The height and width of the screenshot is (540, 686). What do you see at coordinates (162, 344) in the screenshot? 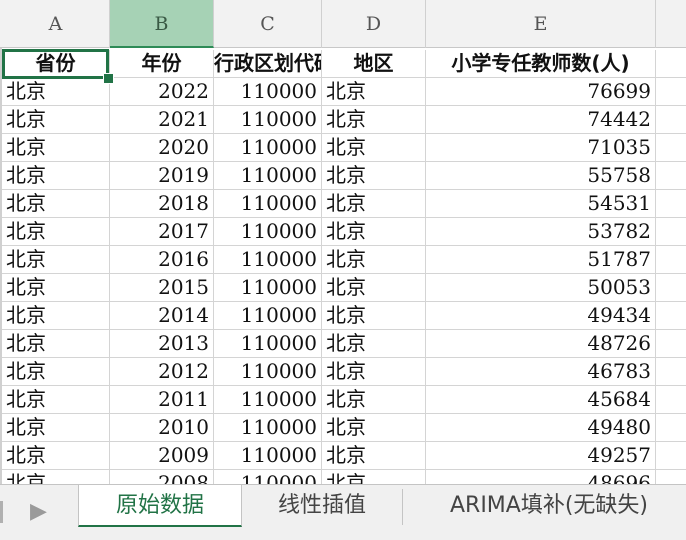
I see `cell-year: 2013` at bounding box center [162, 344].